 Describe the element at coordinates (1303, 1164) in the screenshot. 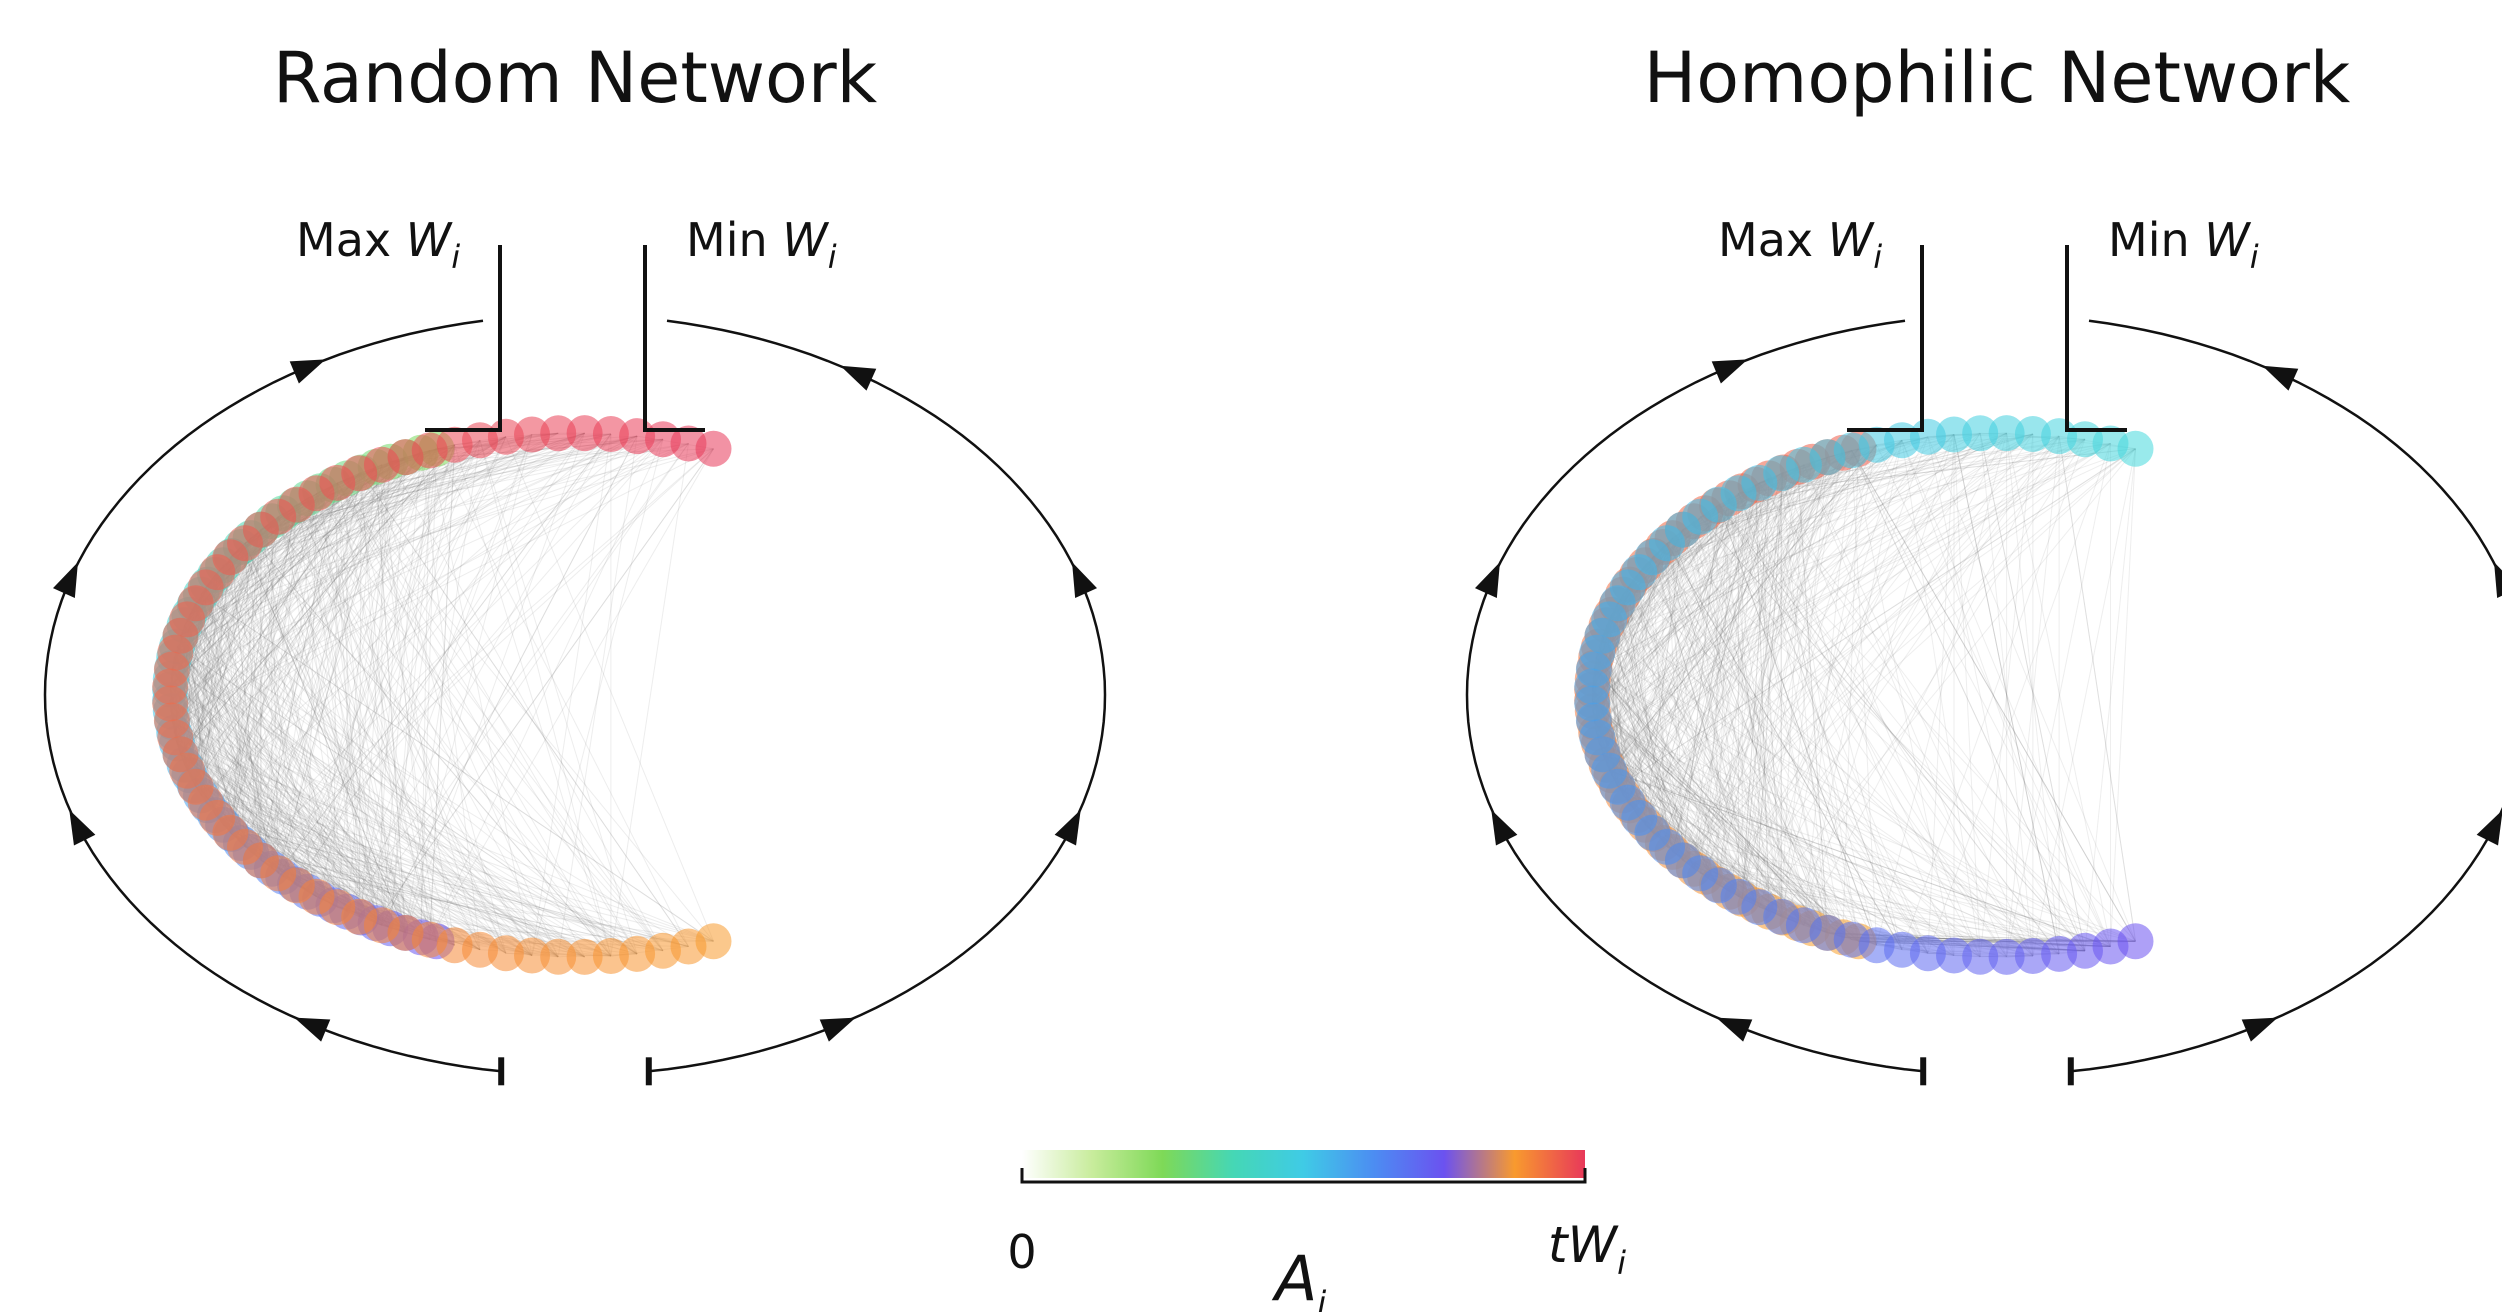

I see `colorbar-gradient` at that location.